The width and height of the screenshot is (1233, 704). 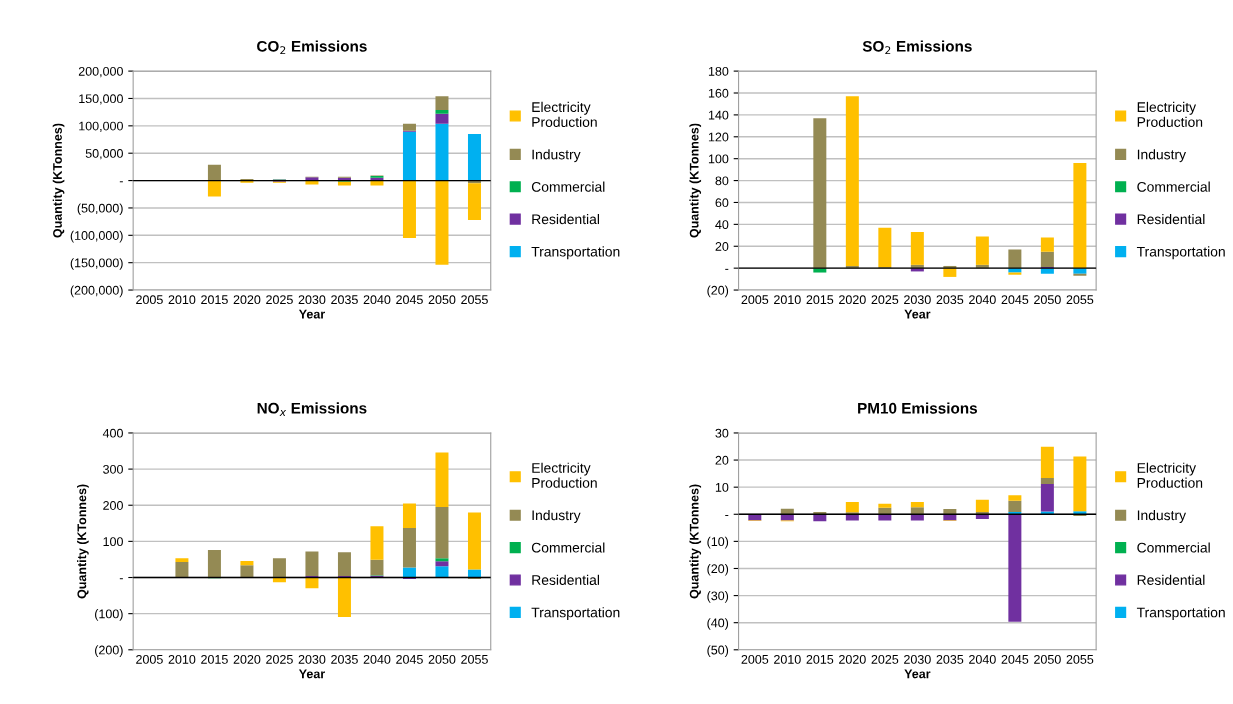 What do you see at coordinates (718, 71) in the screenshot?
I see `y-tick-label: 180` at bounding box center [718, 71].